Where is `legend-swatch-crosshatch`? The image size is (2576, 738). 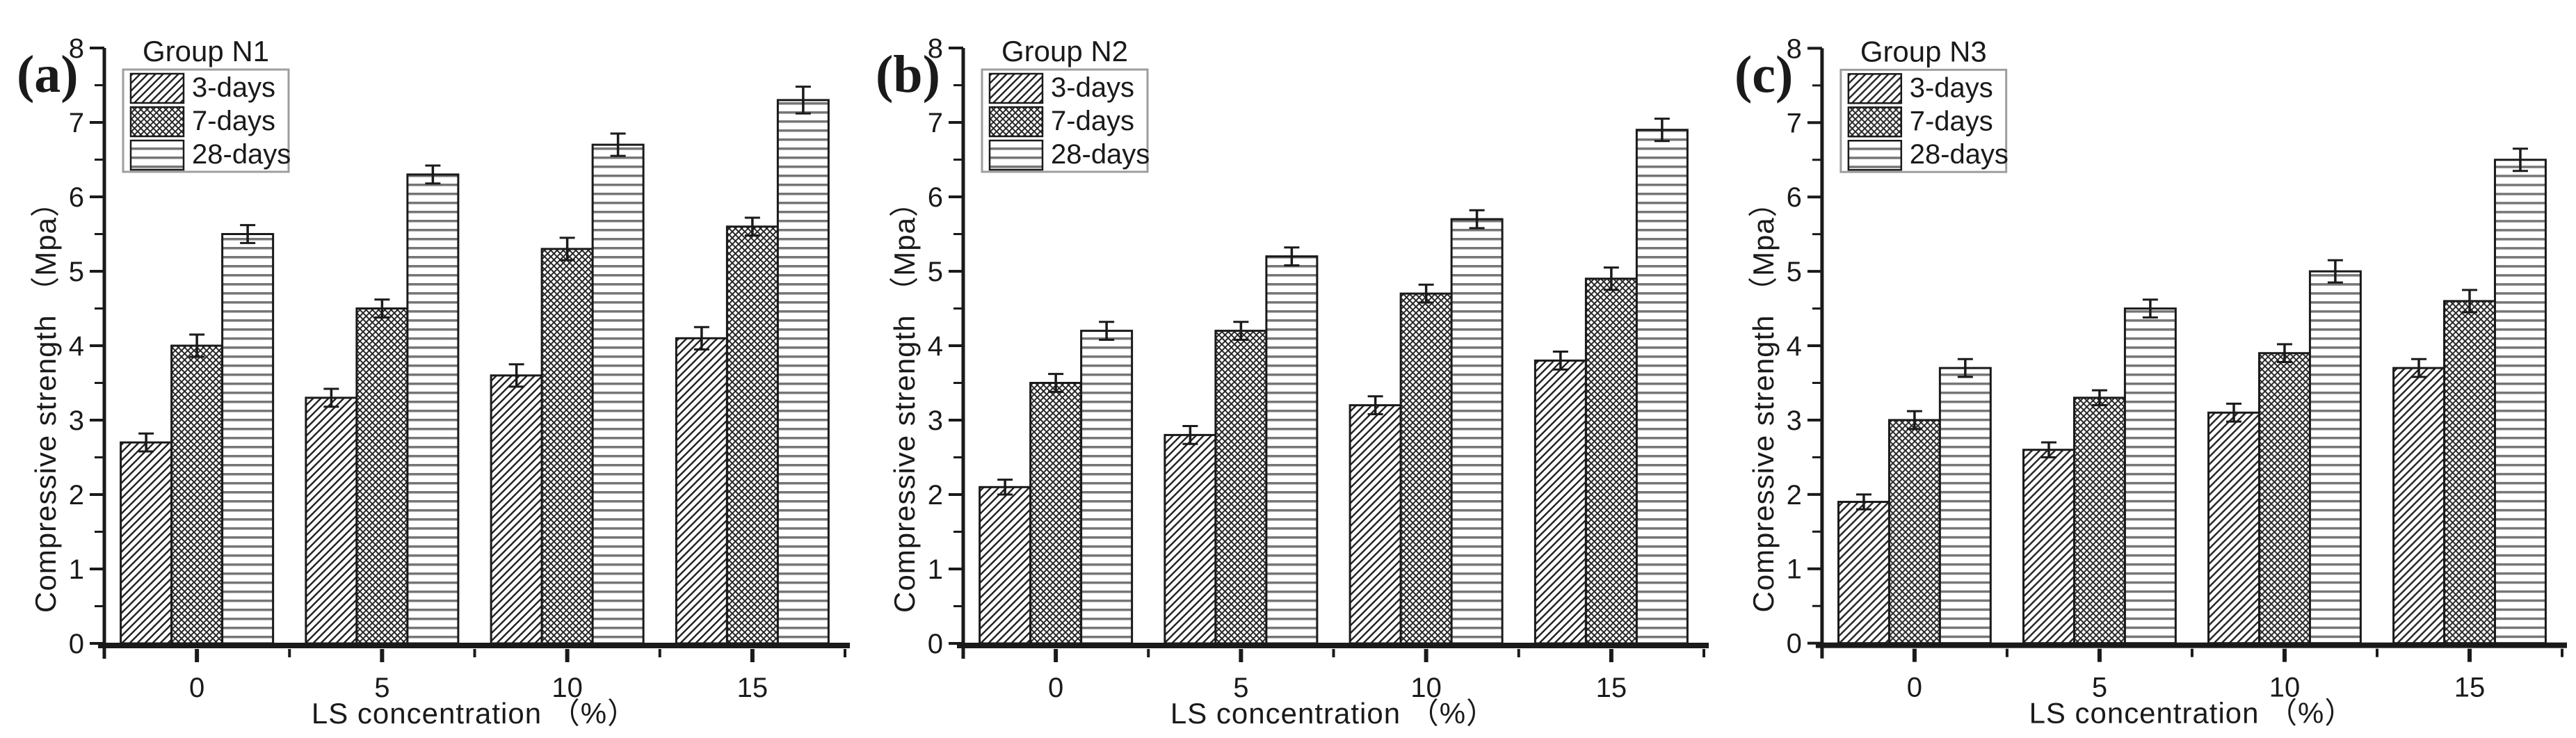
legend-swatch-crosshatch is located at coordinates (157, 121).